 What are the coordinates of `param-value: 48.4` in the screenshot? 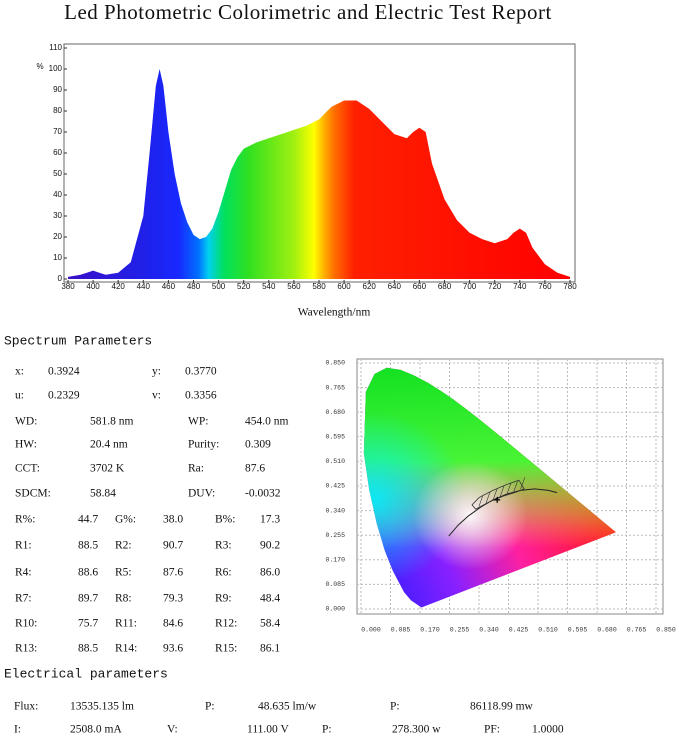 It's located at (270, 599).